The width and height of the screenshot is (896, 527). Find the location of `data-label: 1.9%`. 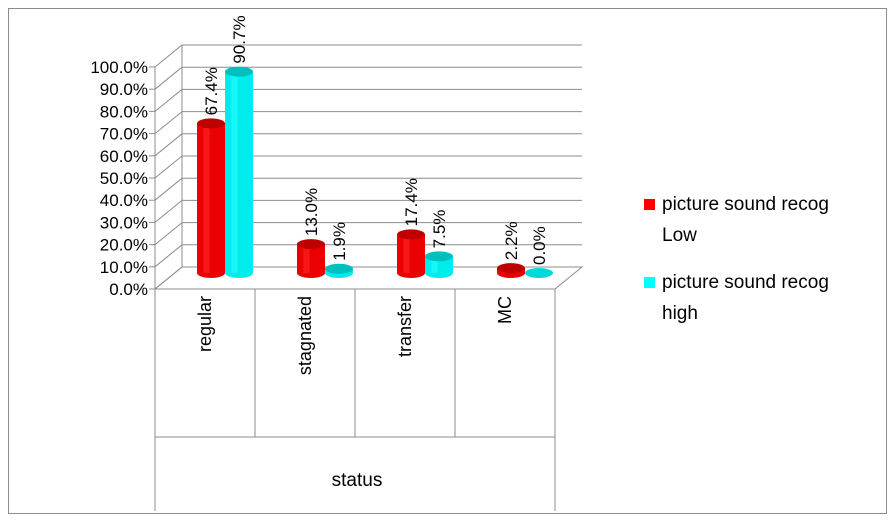

data-label: 1.9% is located at coordinates (339, 241).